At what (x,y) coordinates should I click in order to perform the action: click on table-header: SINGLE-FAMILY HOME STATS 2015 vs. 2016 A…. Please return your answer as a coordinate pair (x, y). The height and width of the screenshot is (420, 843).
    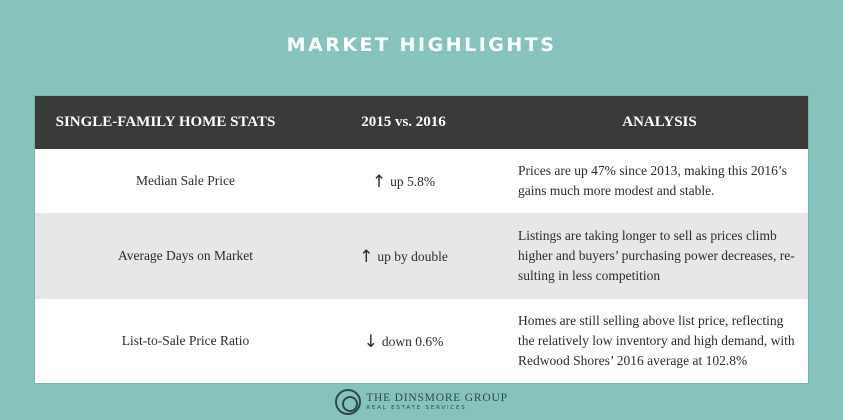
    Looking at the image, I should click on (421, 122).